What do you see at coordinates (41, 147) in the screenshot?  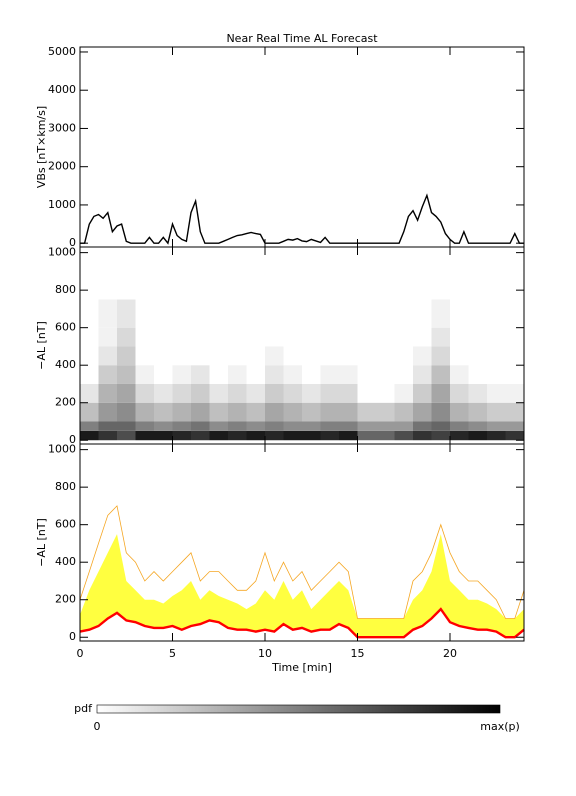 I see `y-axis-label: VBs [nT×km/s]` at bounding box center [41, 147].